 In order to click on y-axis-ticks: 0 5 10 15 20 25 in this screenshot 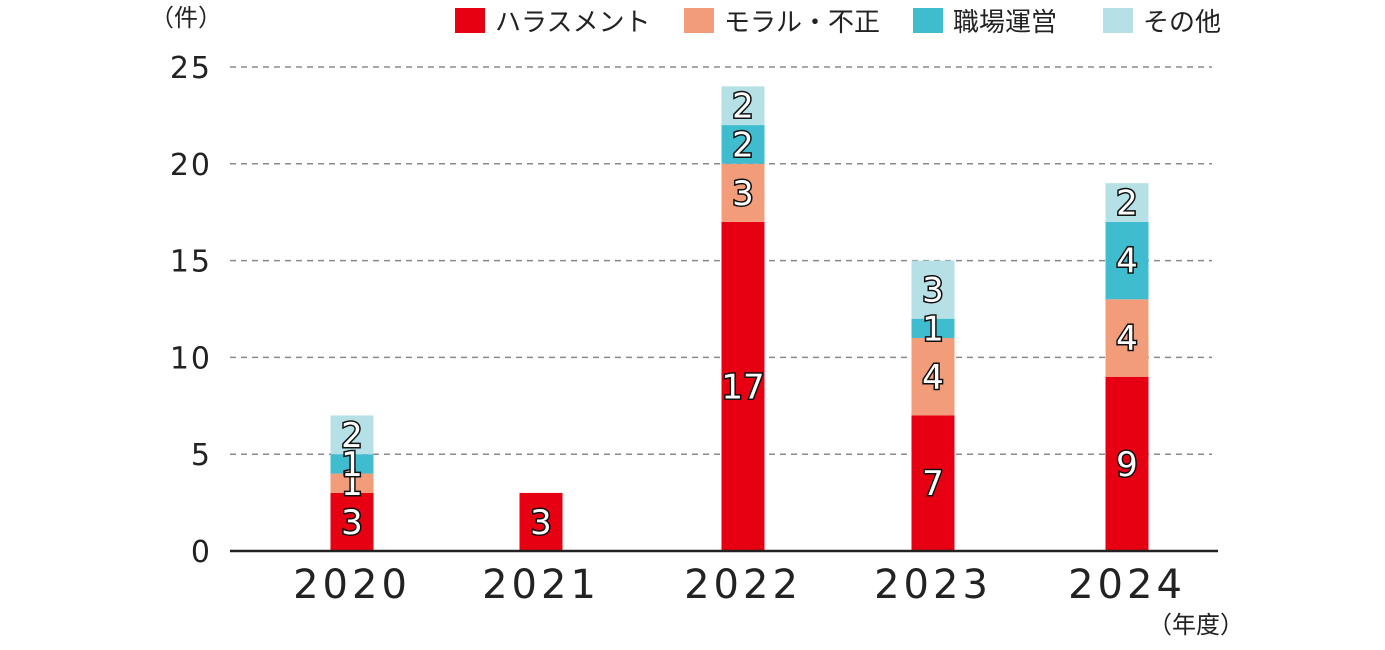, I will do `click(191, 310)`.